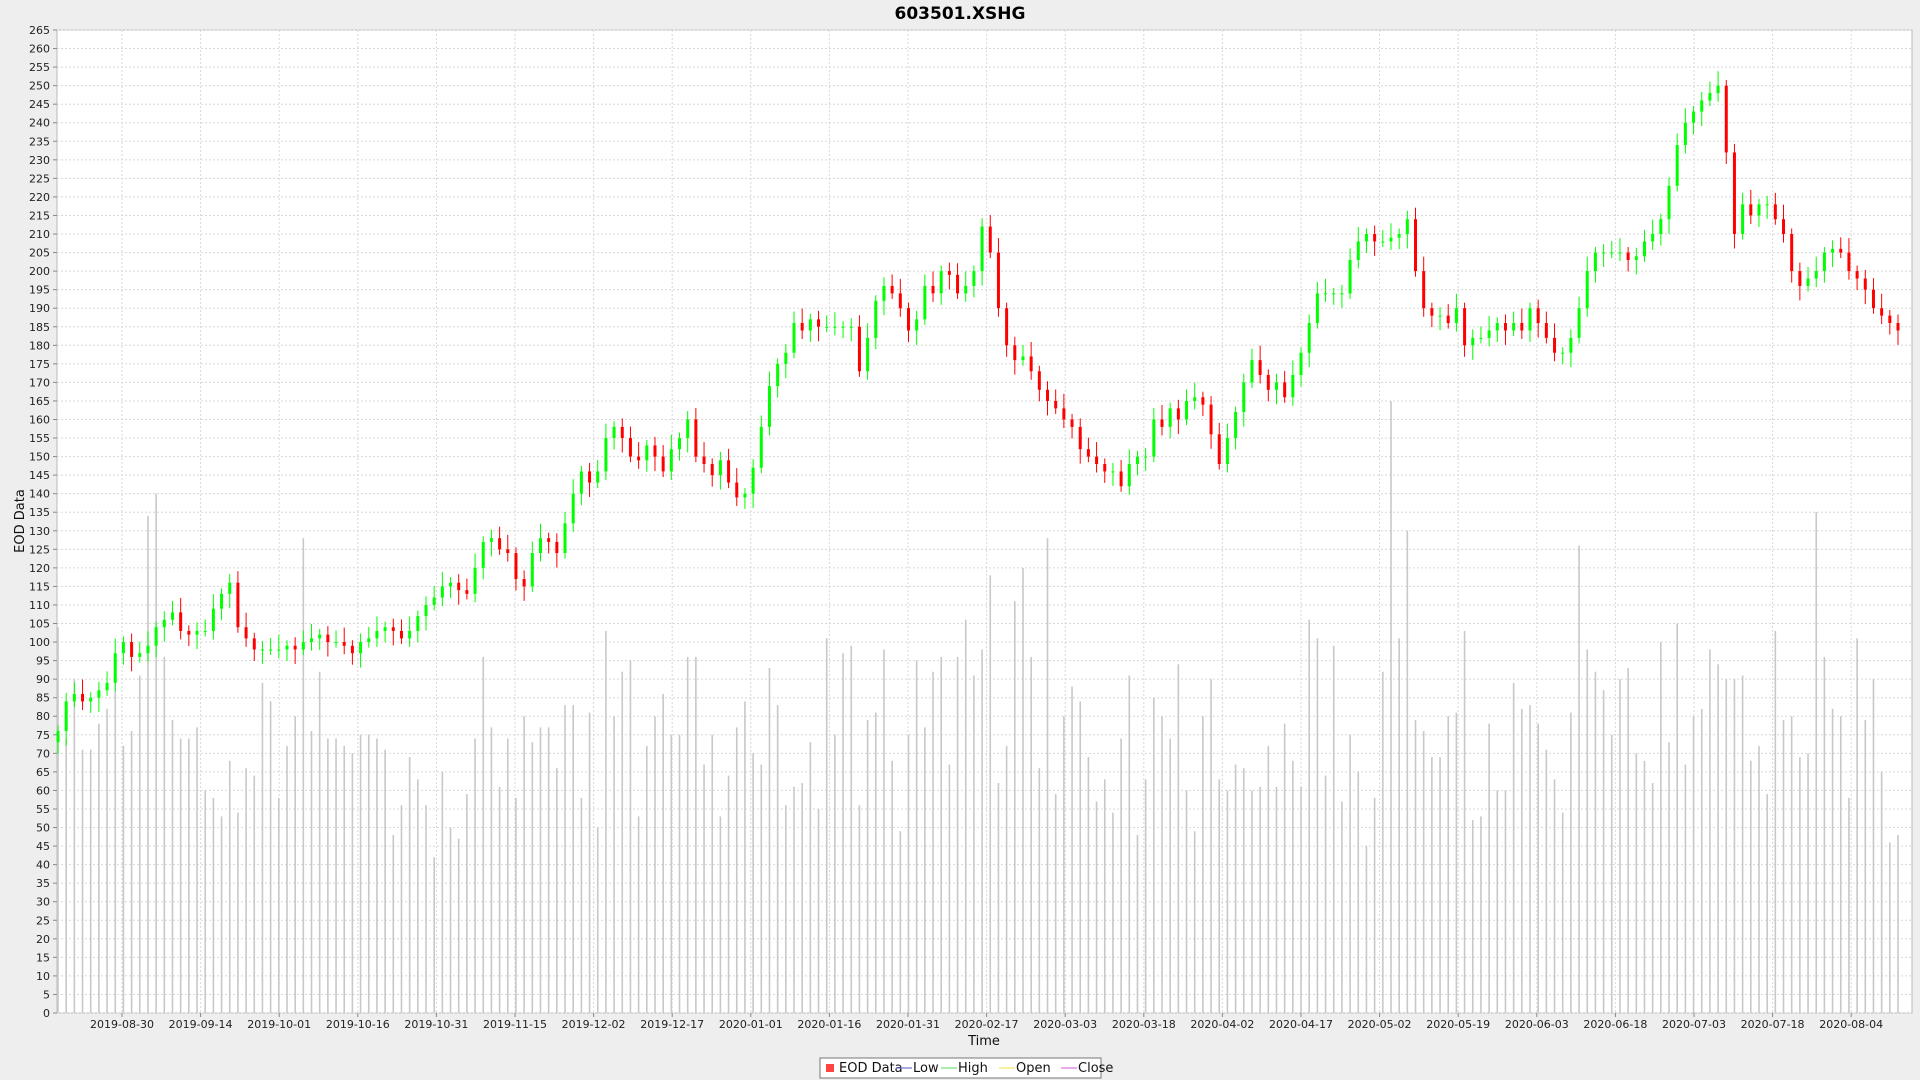 This screenshot has width=1920, height=1080. What do you see at coordinates (39, 568) in the screenshot?
I see `y-tick-label: 120` at bounding box center [39, 568].